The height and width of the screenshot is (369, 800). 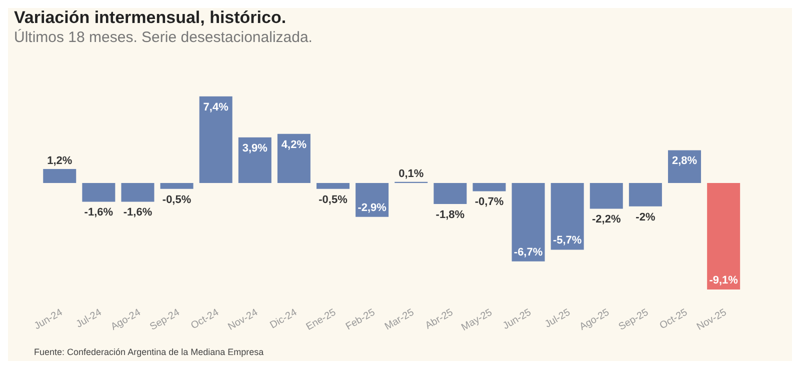 I want to click on data-label: -5,7%, so click(x=567, y=240).